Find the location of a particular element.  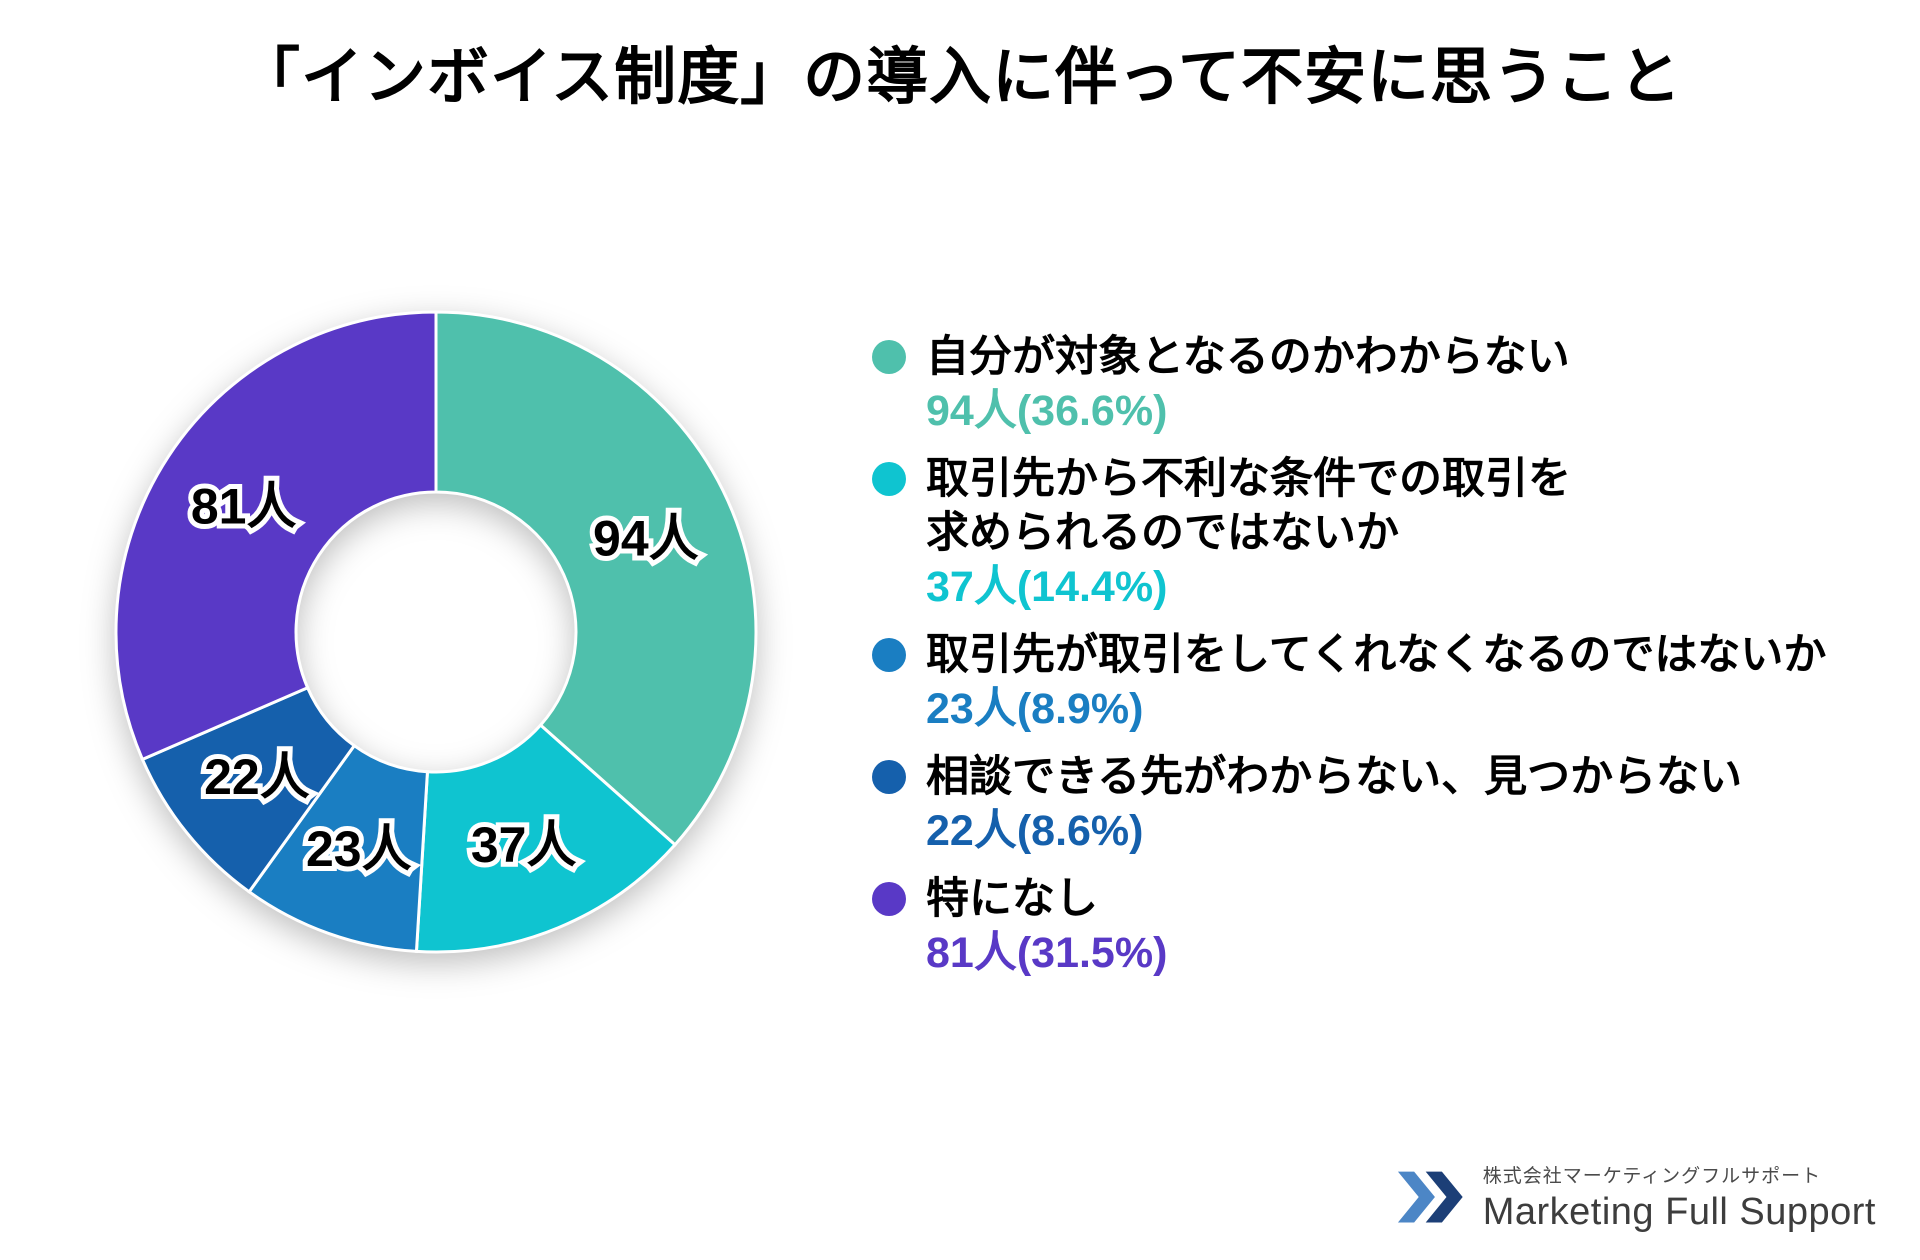

legend-item-2: 取引先から不利な条件での取引を 求められるのではないか 37人(14.4%) is located at coordinates (1349, 533).